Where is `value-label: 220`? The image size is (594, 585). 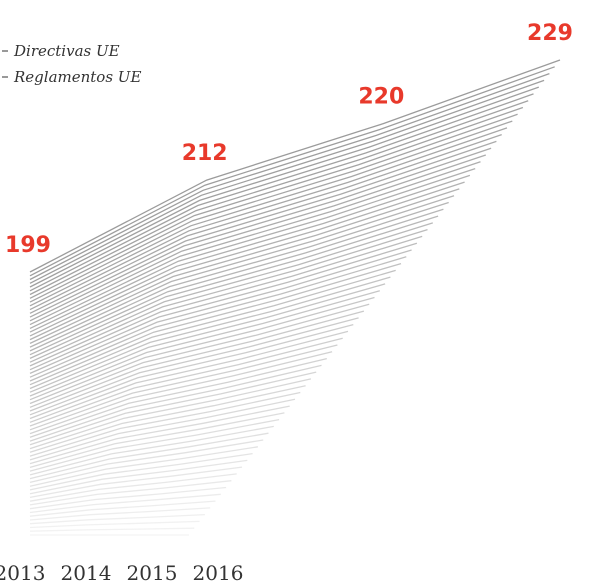
value-label: 220 is located at coordinates (381, 97).